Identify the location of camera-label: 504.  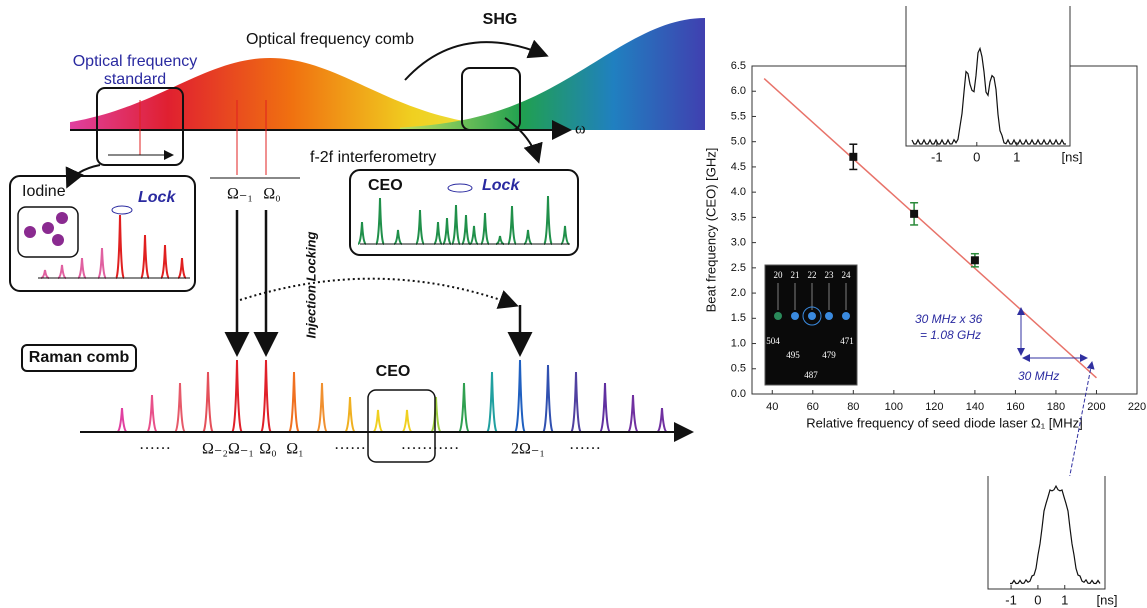
(773, 341).